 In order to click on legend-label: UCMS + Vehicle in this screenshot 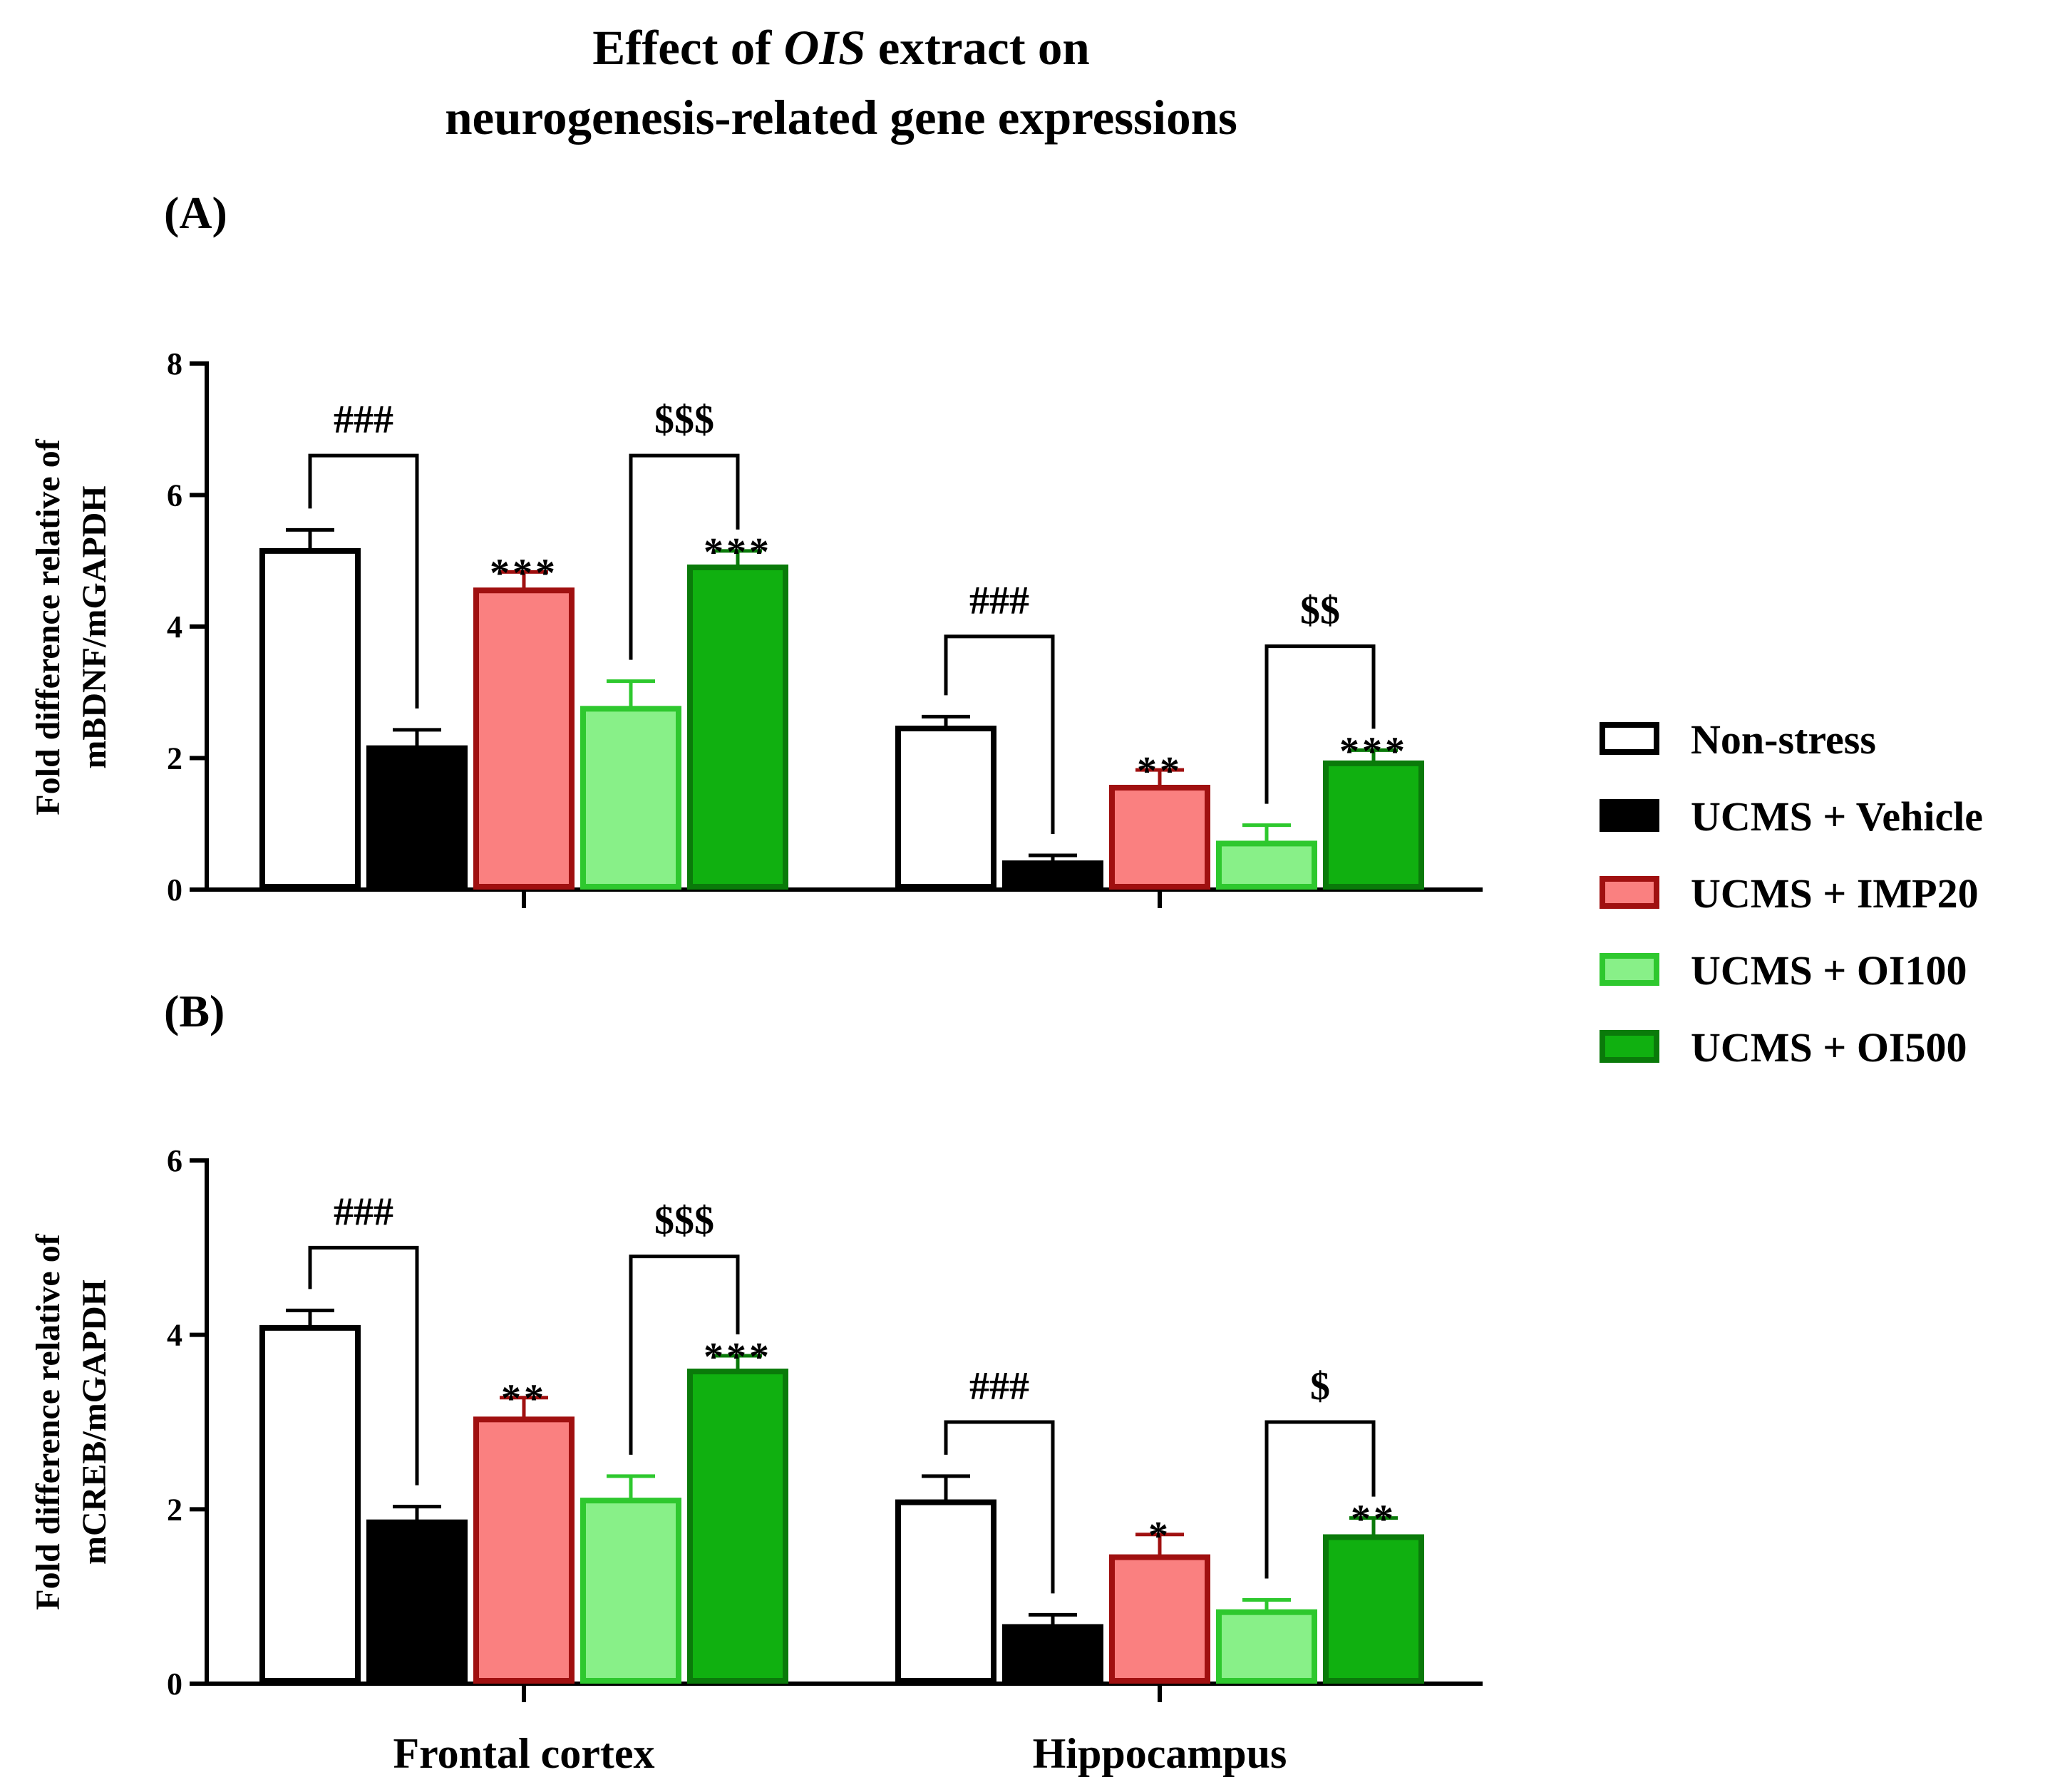, I will do `click(1837, 817)`.